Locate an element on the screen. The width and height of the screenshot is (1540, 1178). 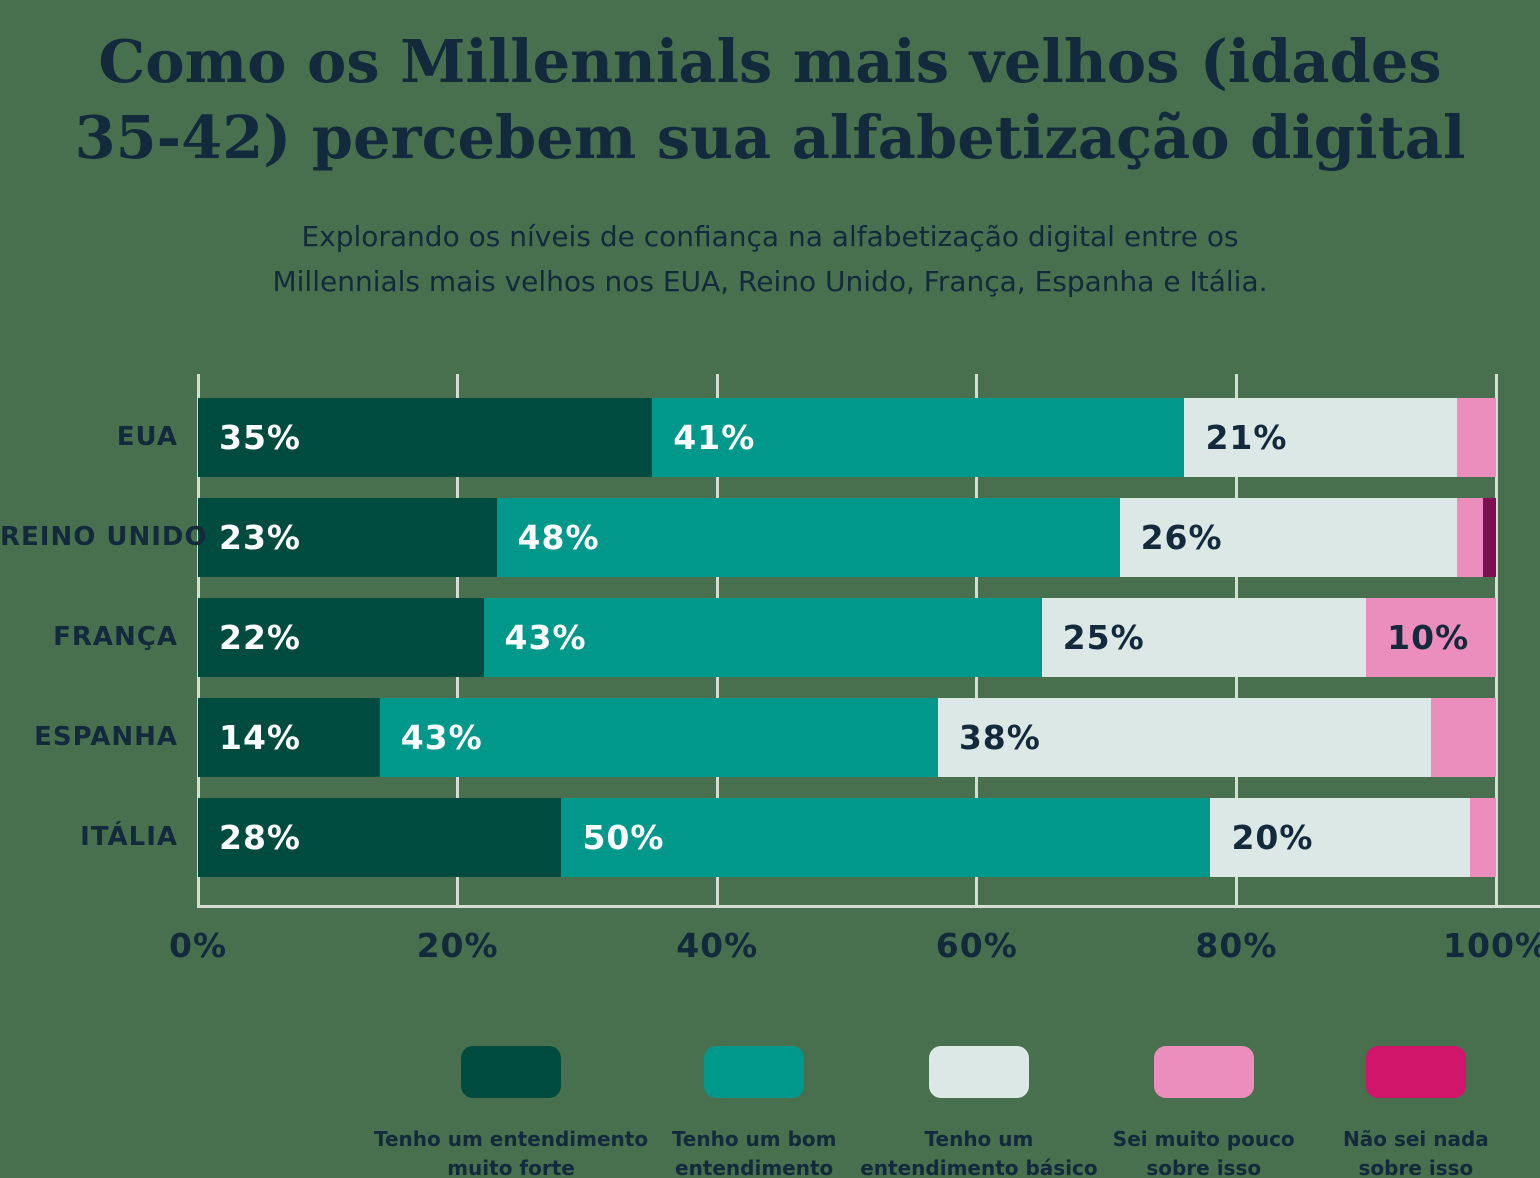
legend-label: Não sei nada sobre isso is located at coordinates (1416, 1151).